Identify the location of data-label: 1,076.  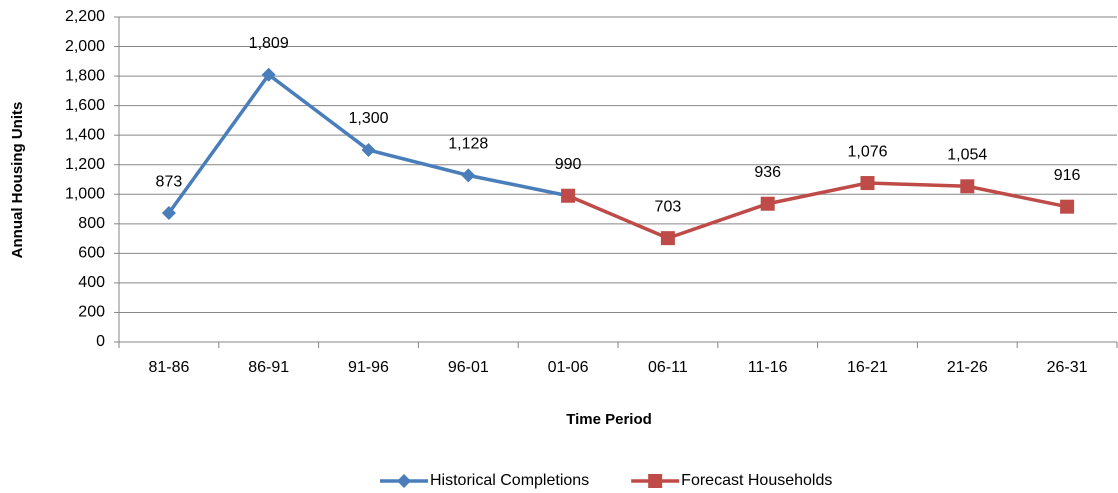
(867, 151).